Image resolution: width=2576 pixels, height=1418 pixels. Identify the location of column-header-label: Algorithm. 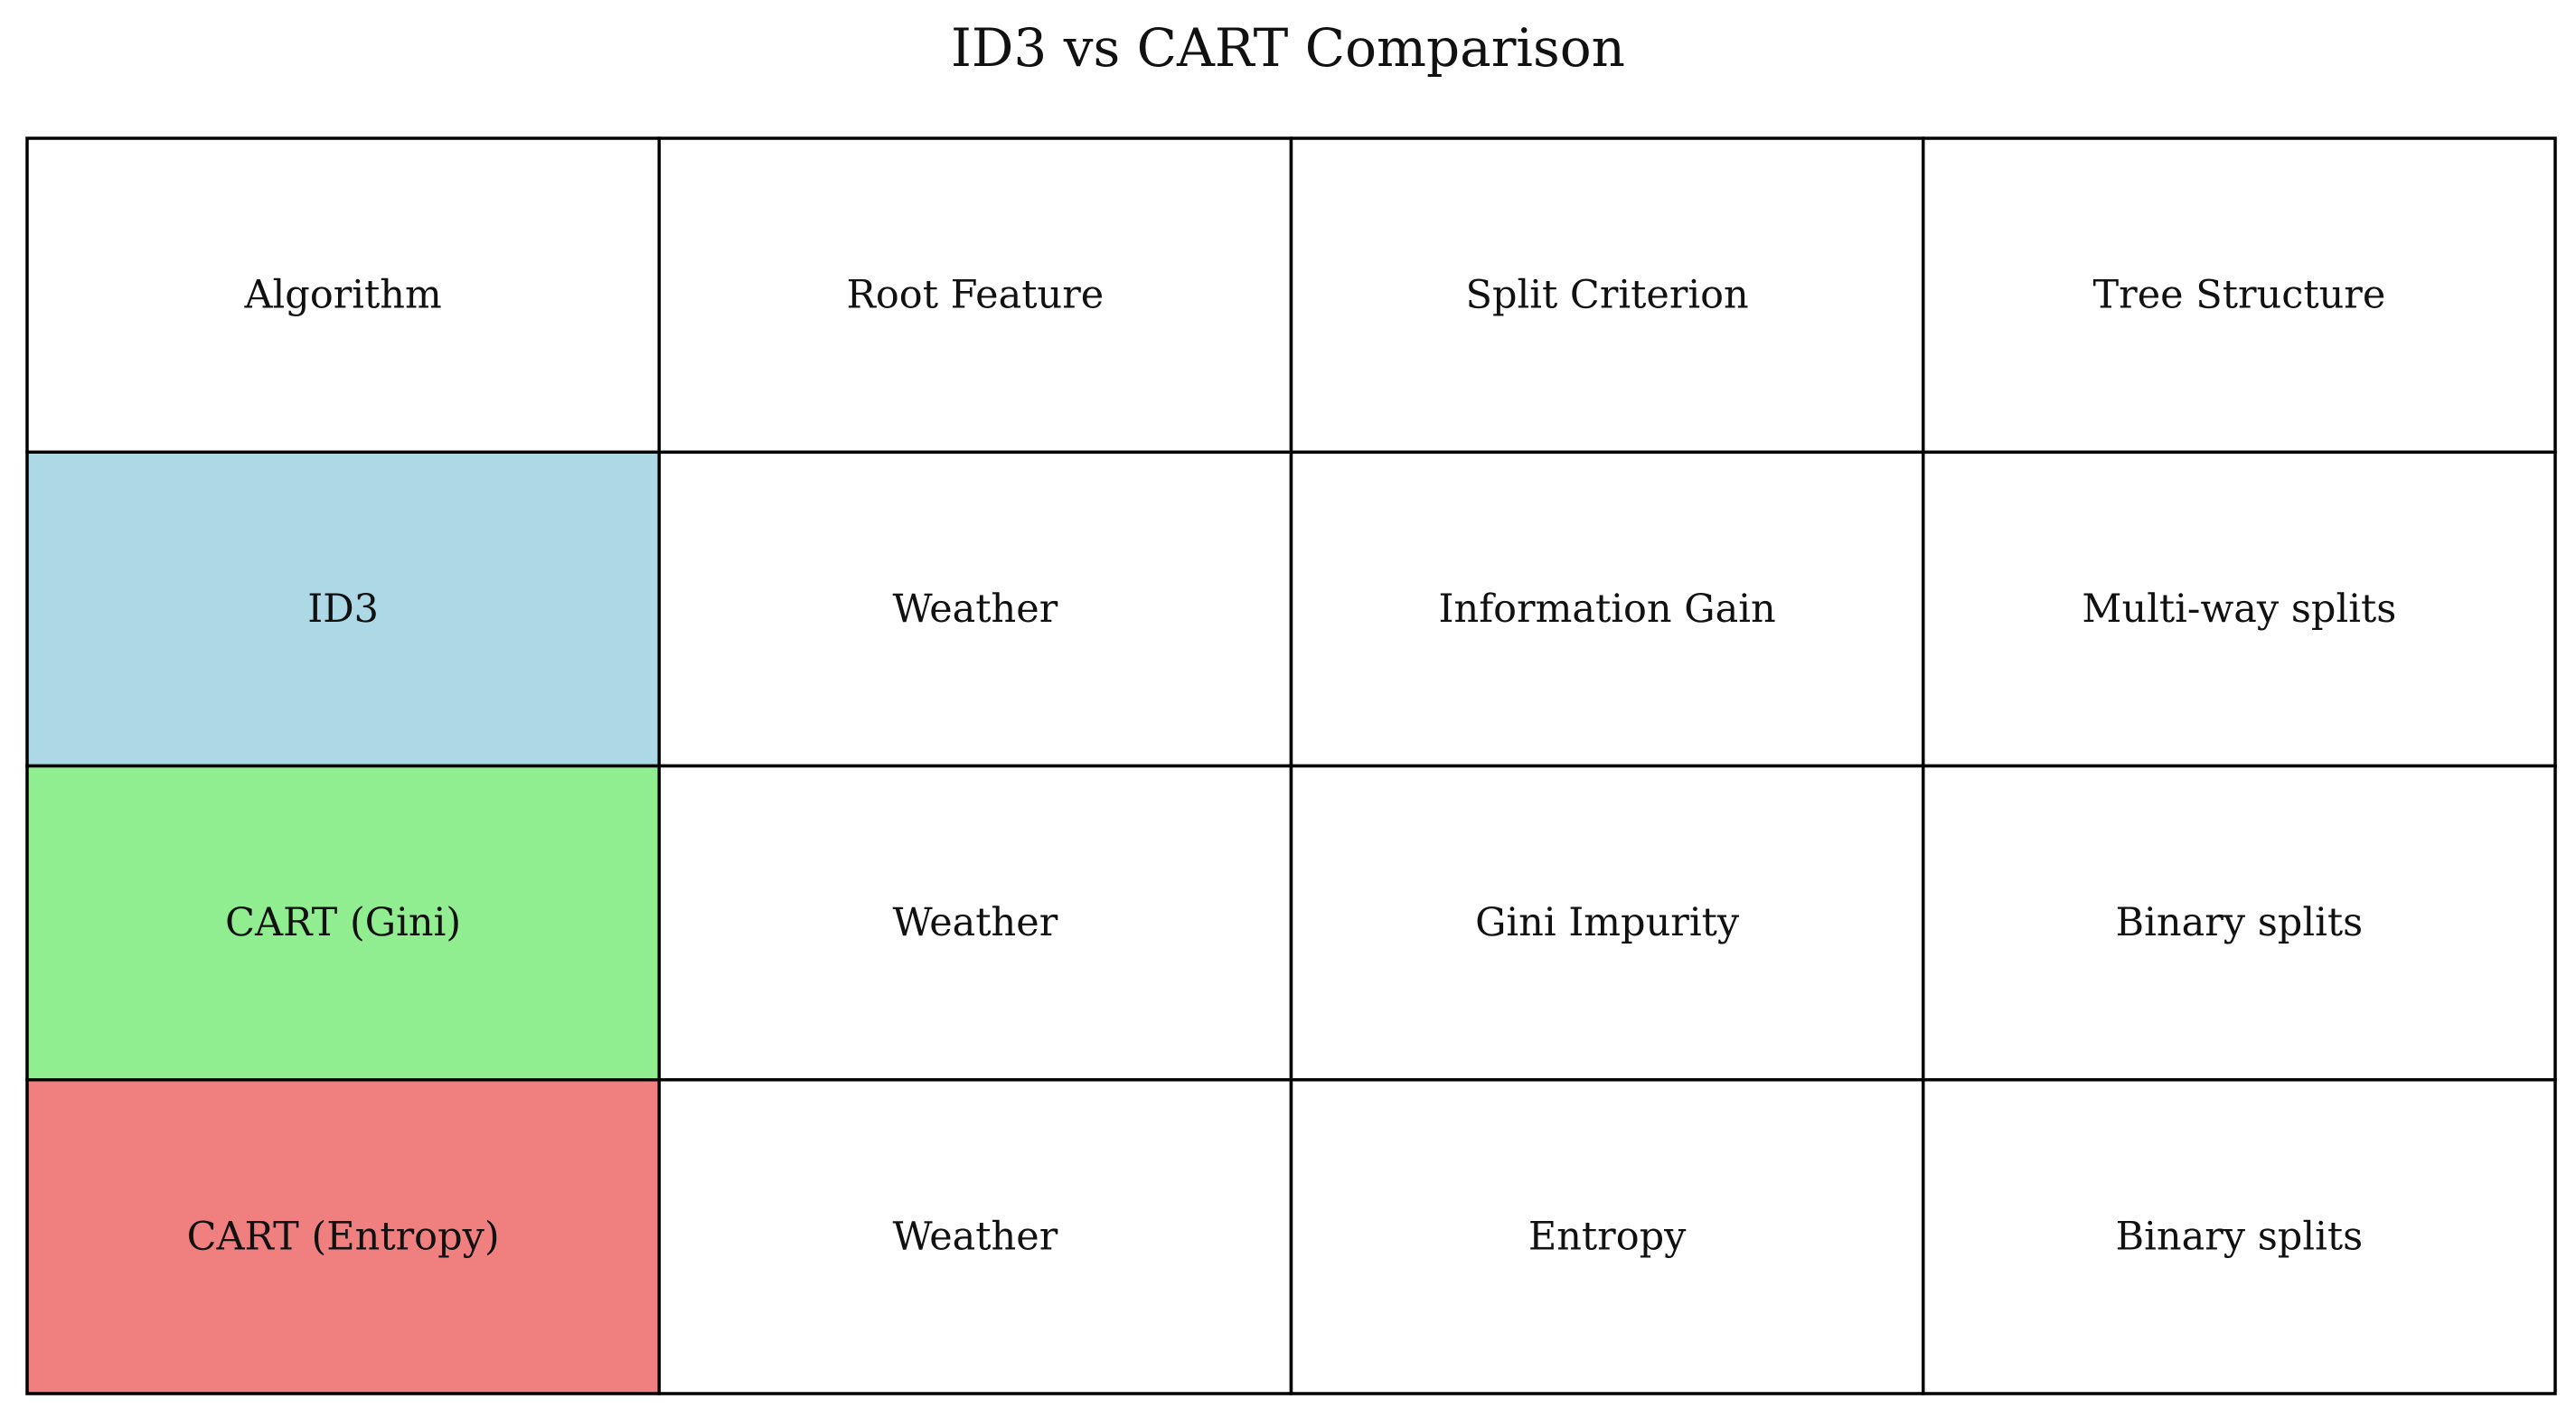
(342, 295).